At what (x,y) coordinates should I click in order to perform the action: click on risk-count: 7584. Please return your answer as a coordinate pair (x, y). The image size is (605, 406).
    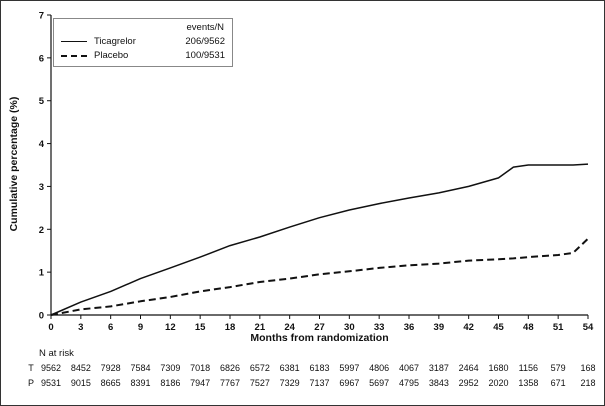
    Looking at the image, I should click on (140, 368).